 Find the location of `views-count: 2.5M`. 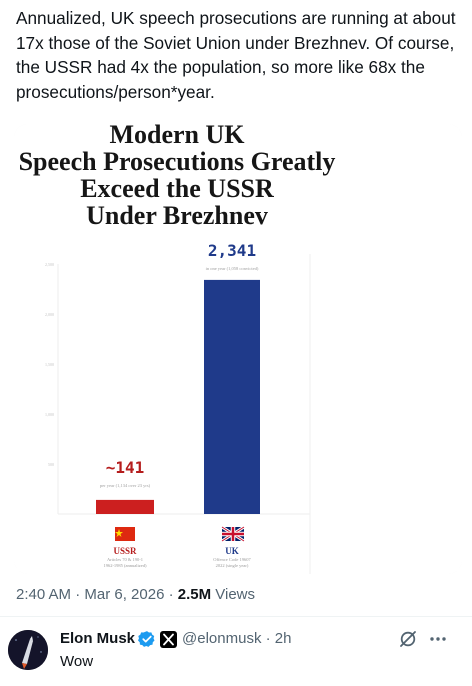

views-count: 2.5M is located at coordinates (194, 594).